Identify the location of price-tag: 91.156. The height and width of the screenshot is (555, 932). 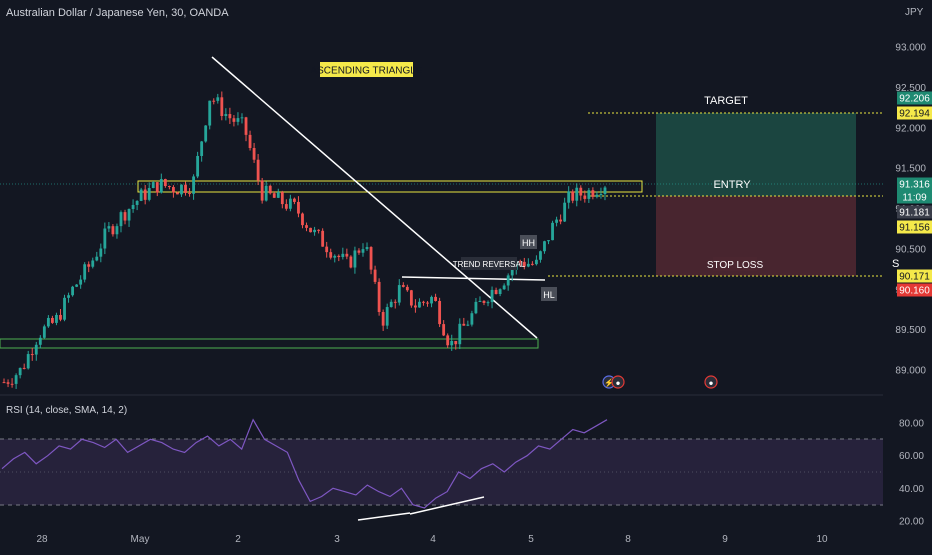
(914, 228).